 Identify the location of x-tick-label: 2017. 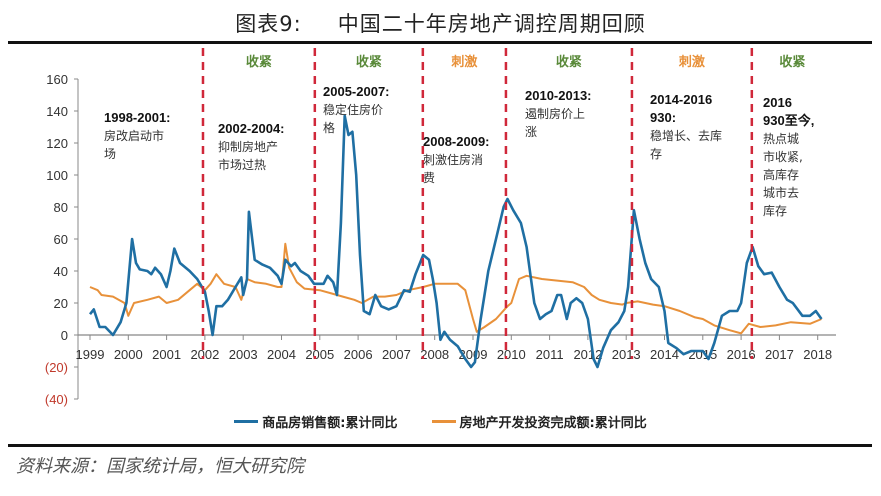
(779, 354).